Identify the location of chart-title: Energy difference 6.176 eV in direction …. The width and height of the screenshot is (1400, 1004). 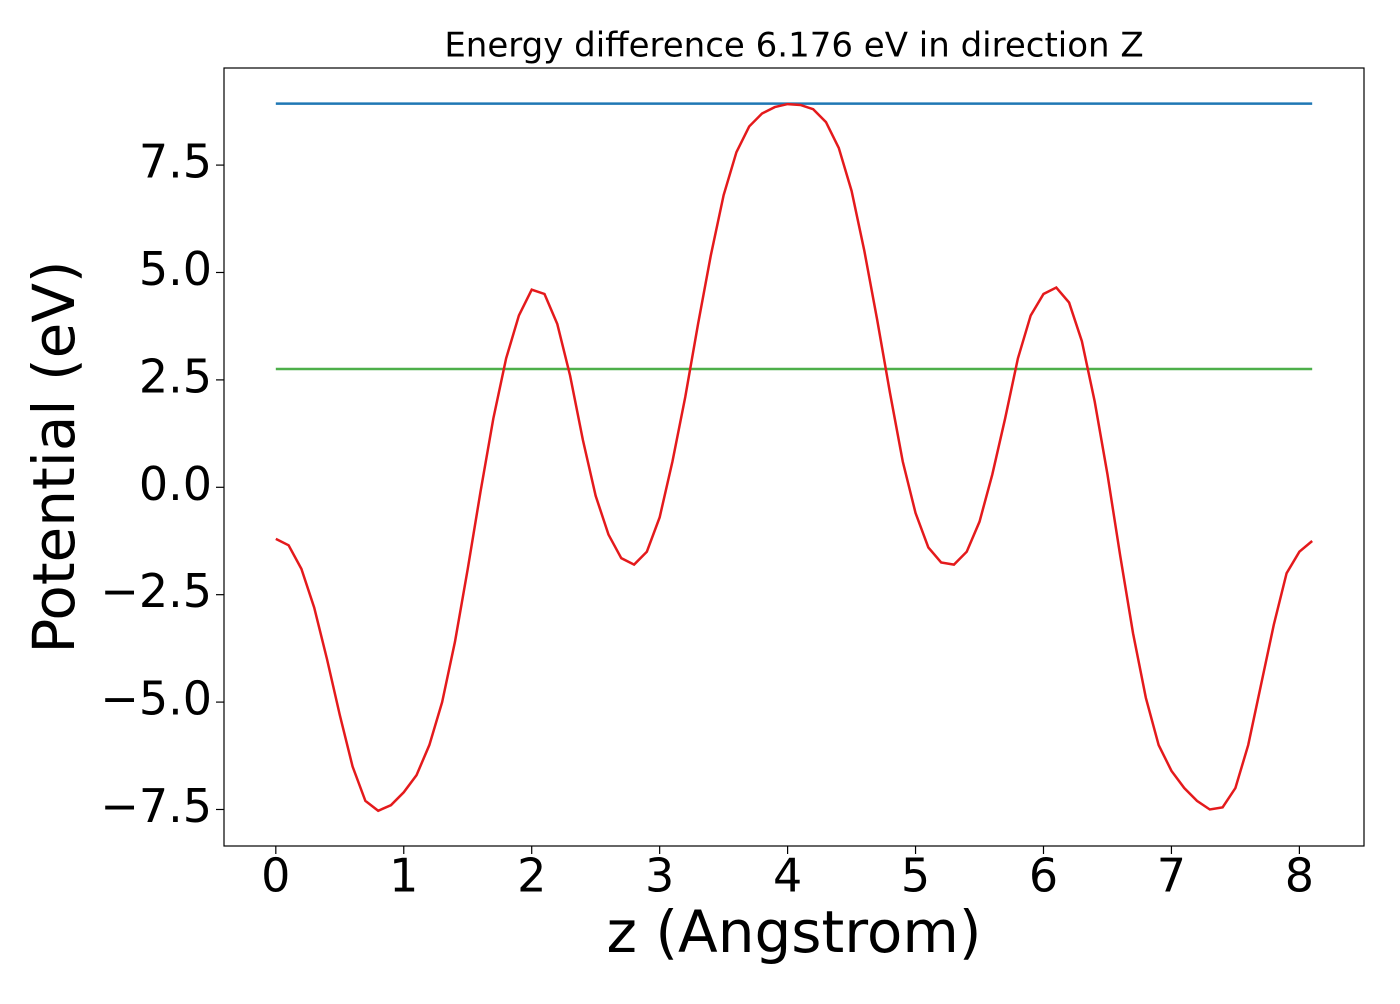
(793, 46).